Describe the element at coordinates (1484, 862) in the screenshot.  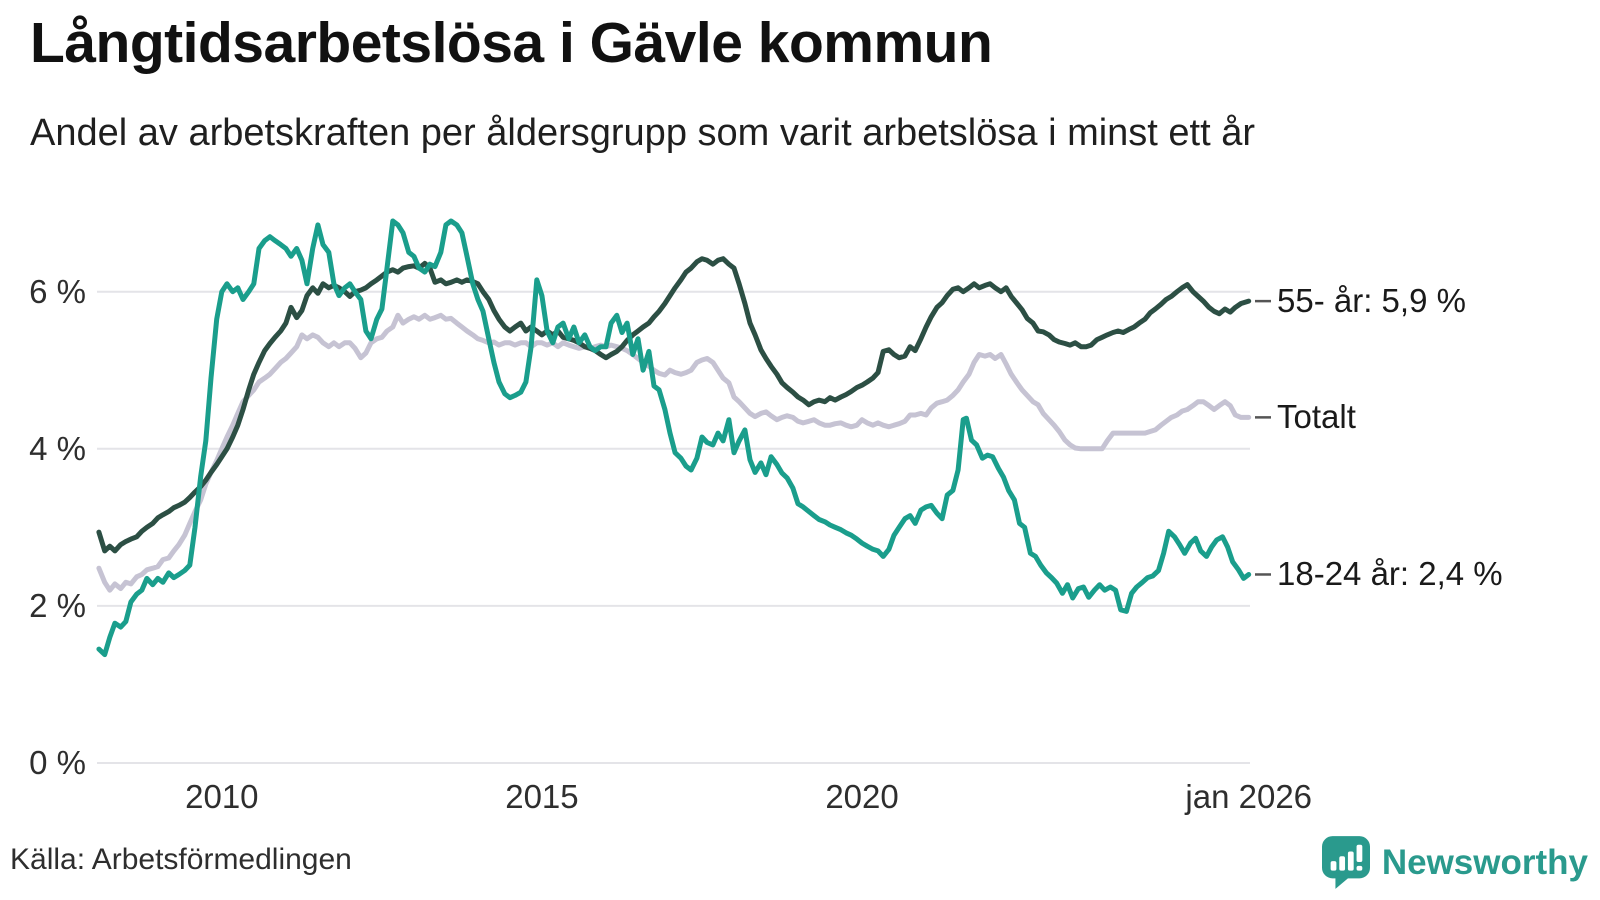
I see `newsworthy-logo-text: Newsworthy` at that location.